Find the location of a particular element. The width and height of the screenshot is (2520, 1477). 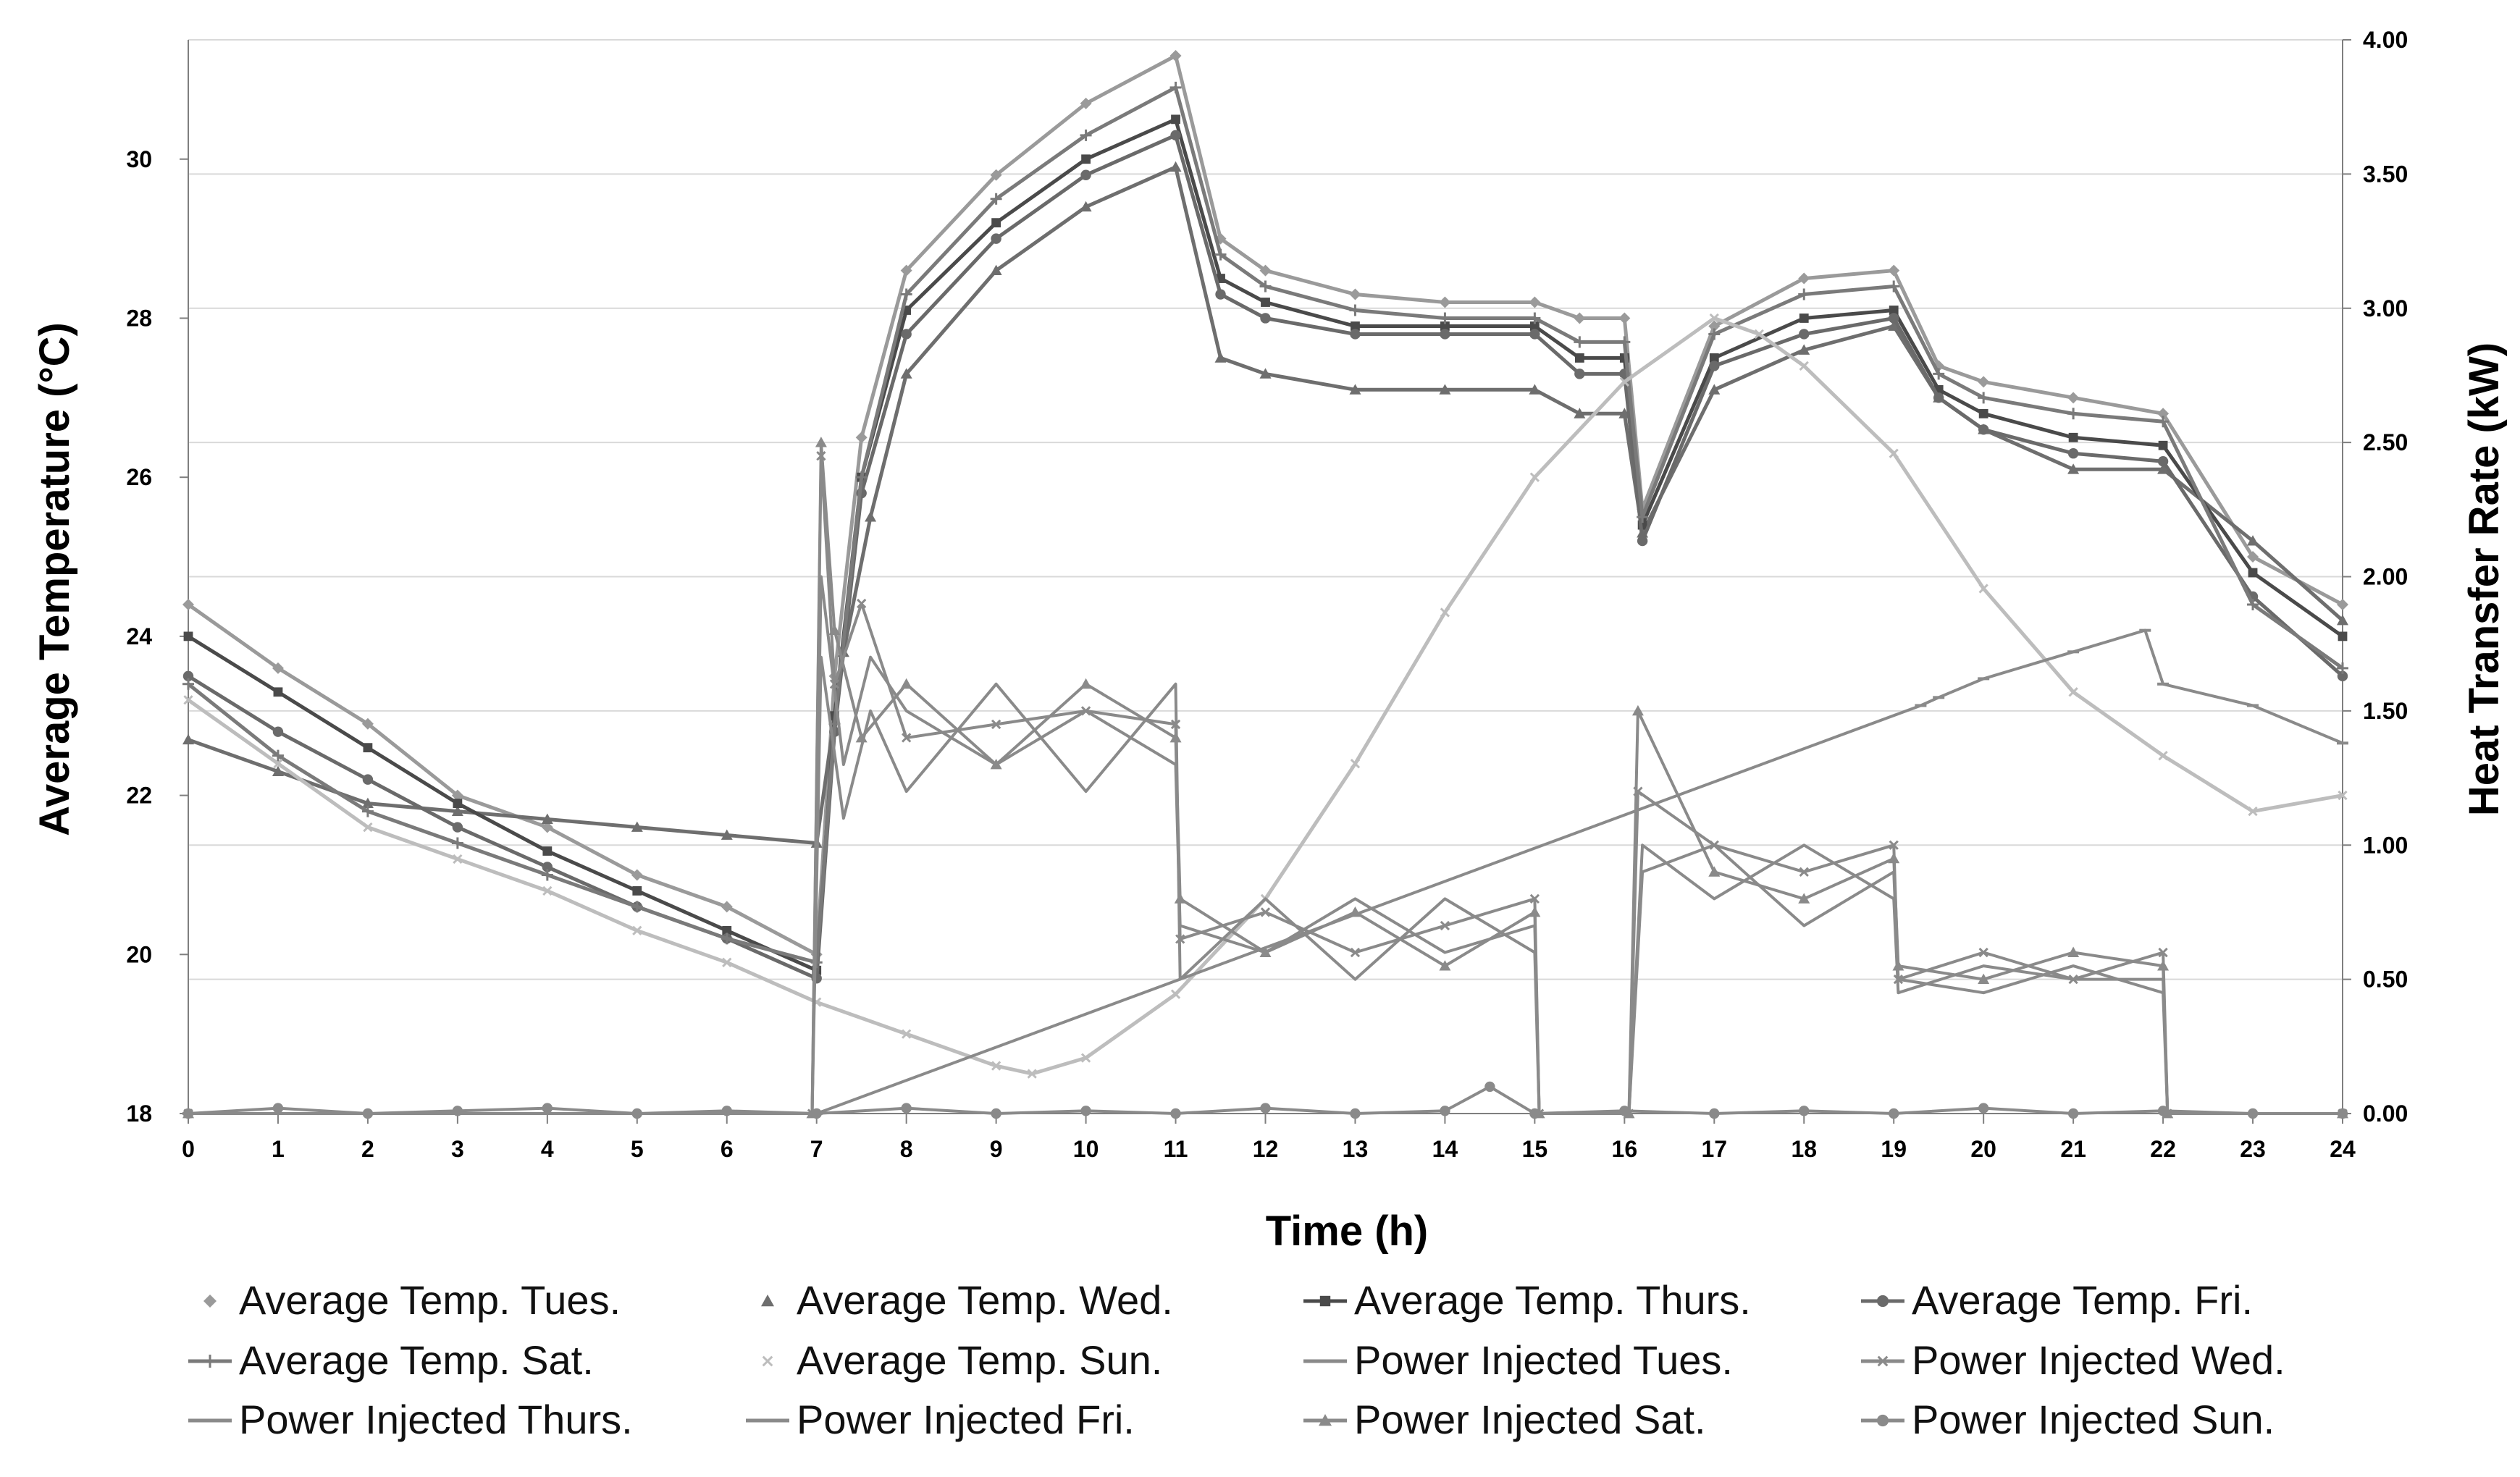

legend-item: Power Injected Sat. is located at coordinates (1505, 1419).